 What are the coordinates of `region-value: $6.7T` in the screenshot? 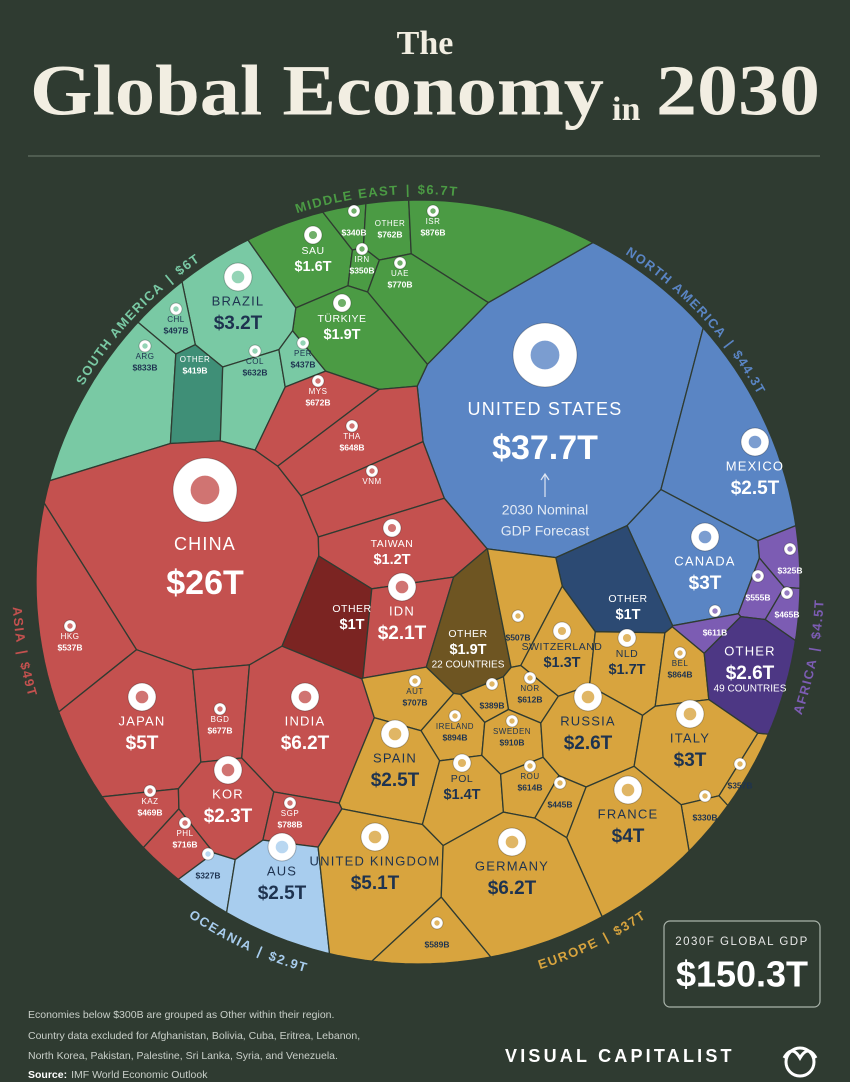 It's located at (439, 190).